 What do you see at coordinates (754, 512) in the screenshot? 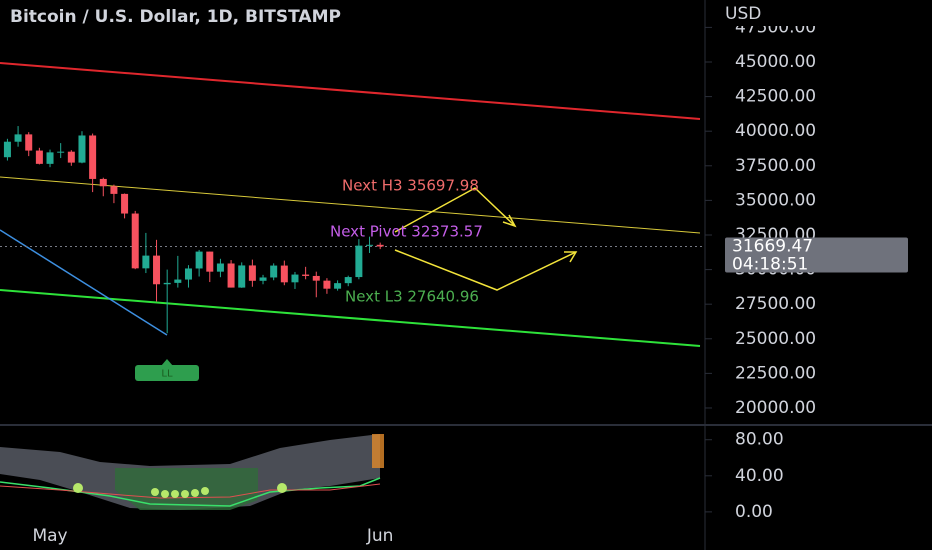
I see `y-tick-label: 0.00` at bounding box center [754, 512].